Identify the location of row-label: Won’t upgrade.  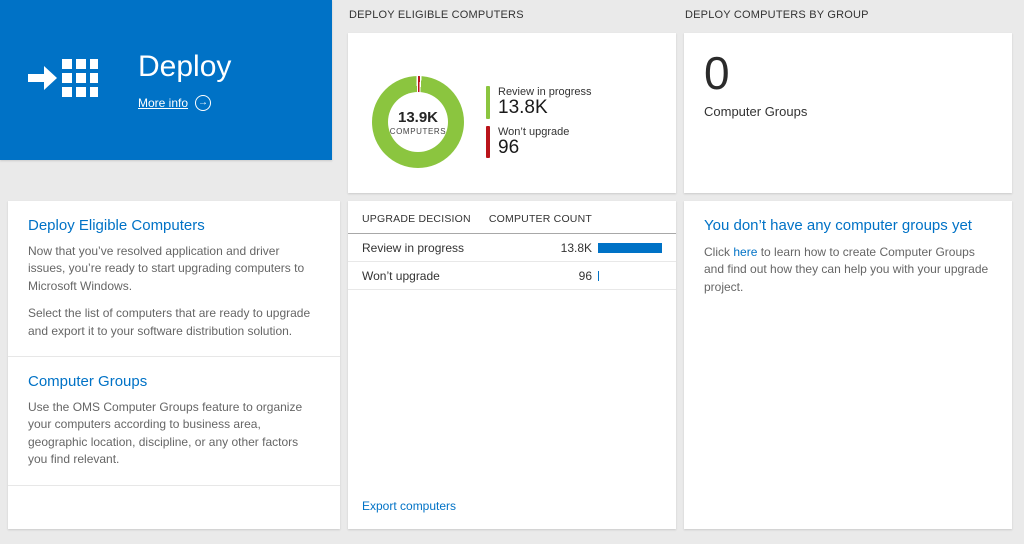
(401, 275).